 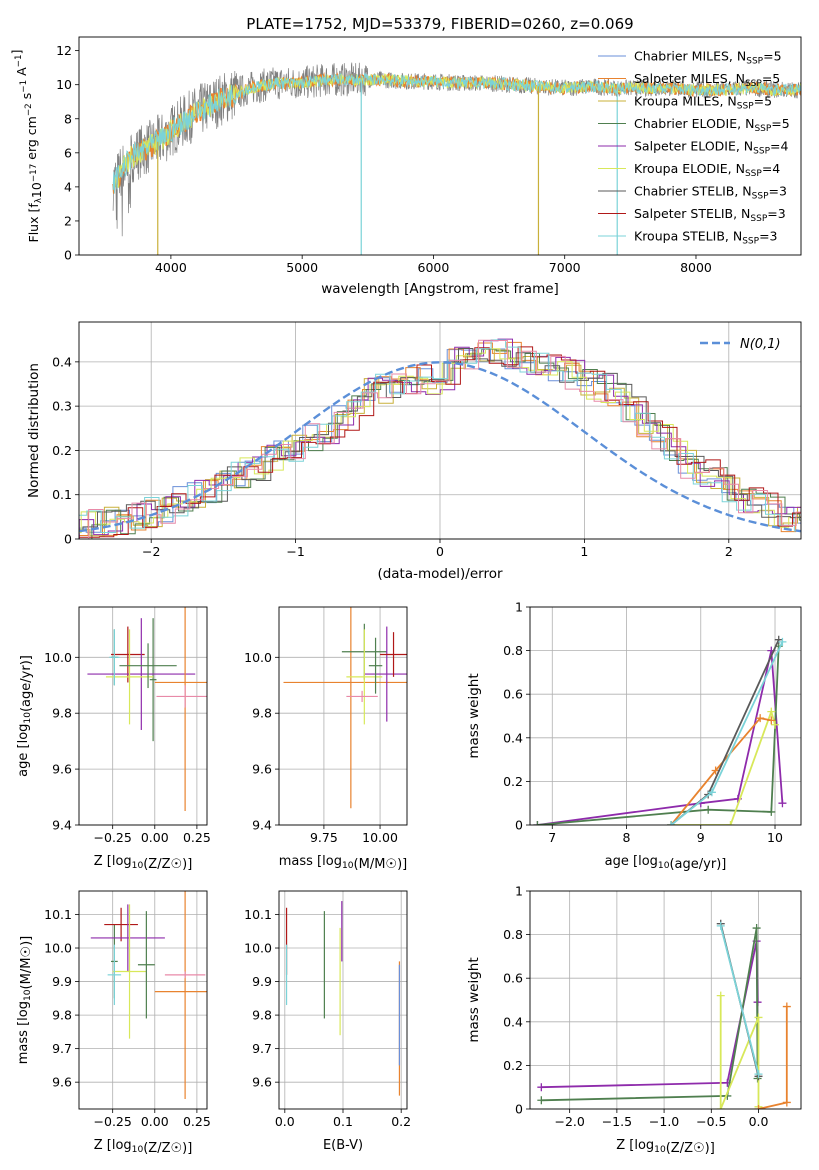 What do you see at coordinates (68, 152) in the screenshot?
I see `y-tick-label: 6` at bounding box center [68, 152].